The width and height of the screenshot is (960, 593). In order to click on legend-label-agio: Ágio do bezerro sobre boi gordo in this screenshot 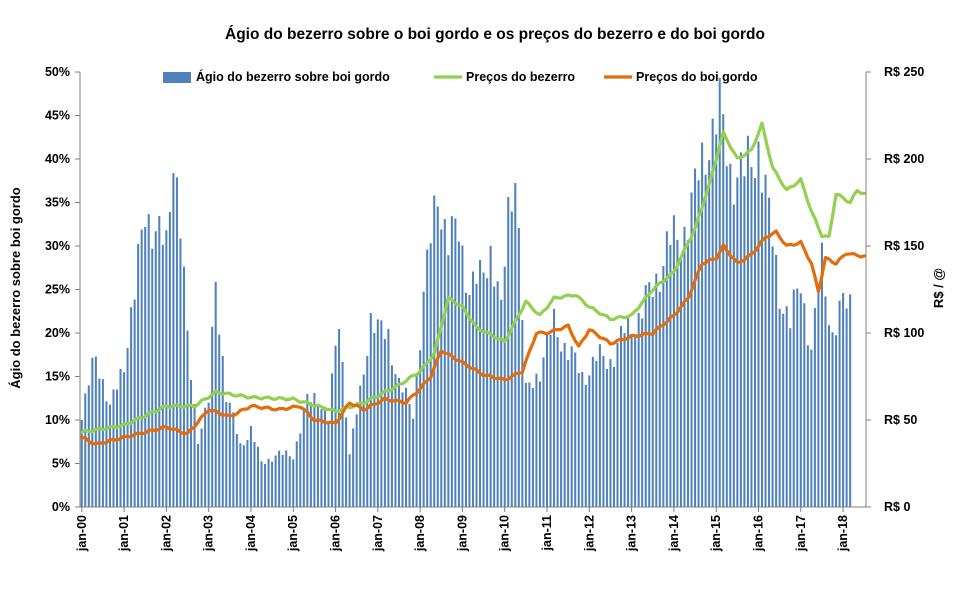, I will do `click(293, 76)`.